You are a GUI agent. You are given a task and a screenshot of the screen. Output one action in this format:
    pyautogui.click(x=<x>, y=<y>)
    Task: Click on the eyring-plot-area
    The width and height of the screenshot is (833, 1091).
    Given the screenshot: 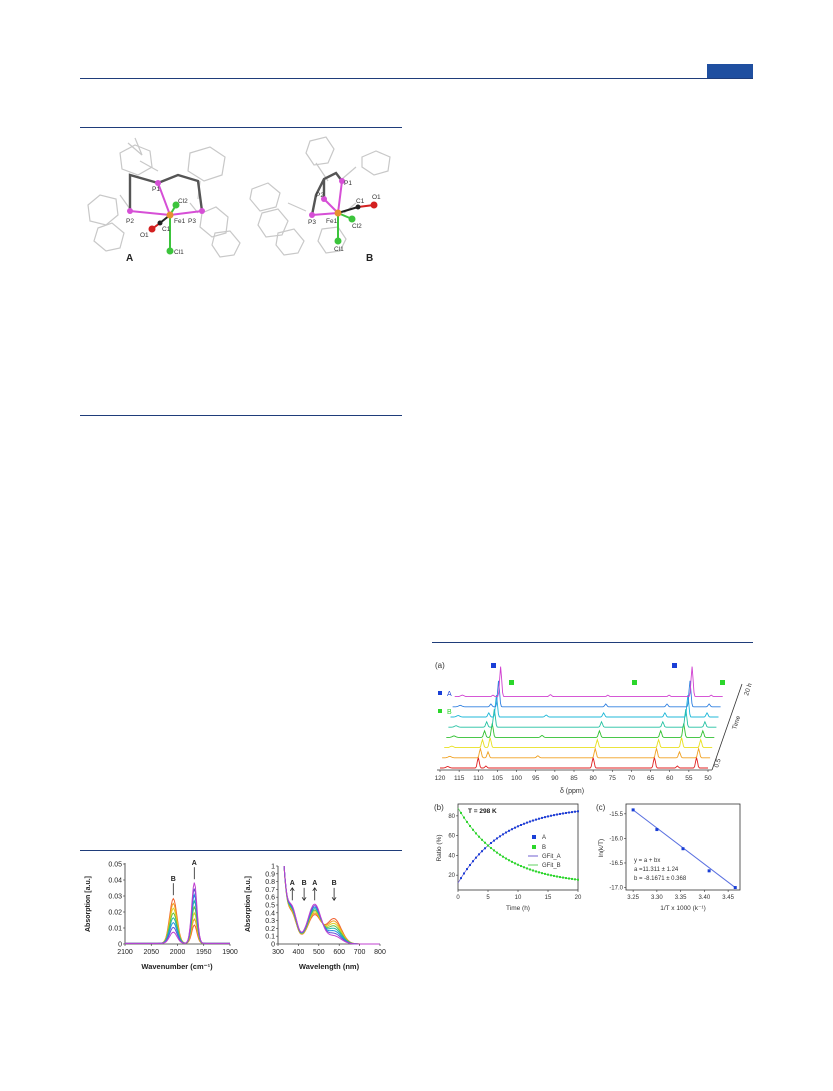 What is the action you would take?
    pyautogui.click(x=683, y=847)
    